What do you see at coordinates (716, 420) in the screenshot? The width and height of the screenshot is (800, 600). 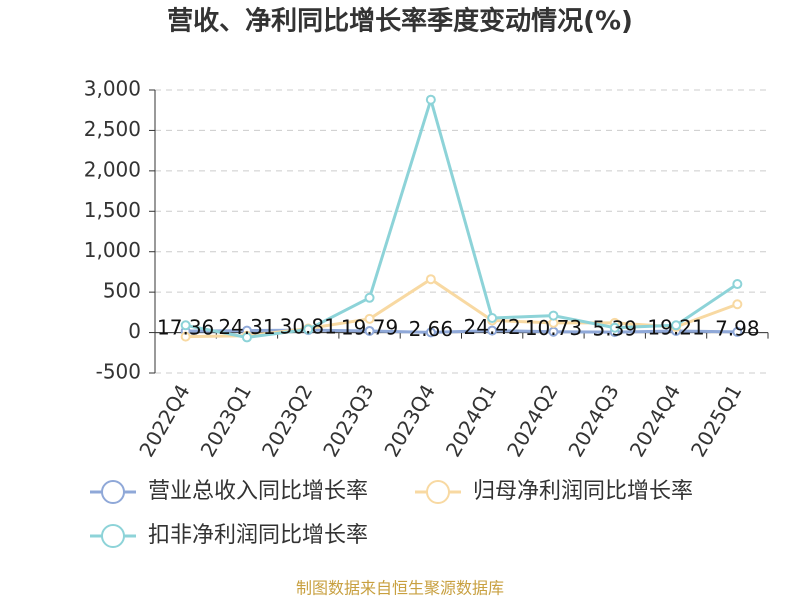 I see `x-tick-label: 2025Q1` at bounding box center [716, 420].